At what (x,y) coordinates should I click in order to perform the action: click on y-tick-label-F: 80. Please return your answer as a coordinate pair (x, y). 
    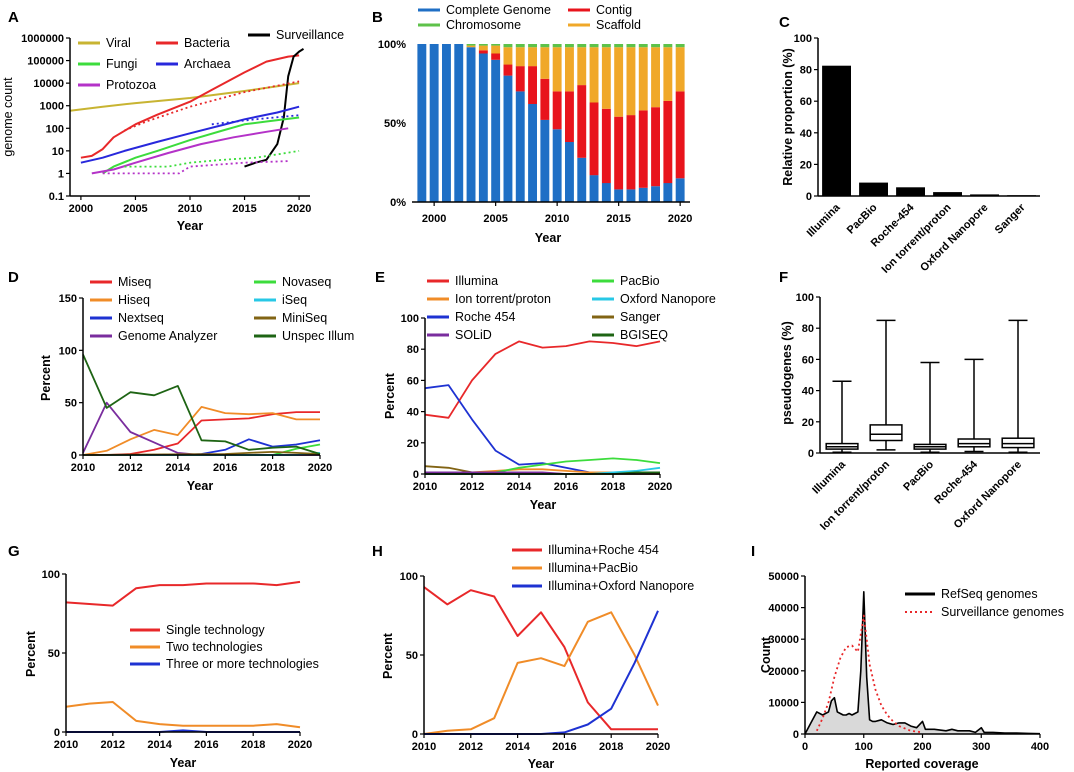
    Looking at the image, I should click on (808, 329).